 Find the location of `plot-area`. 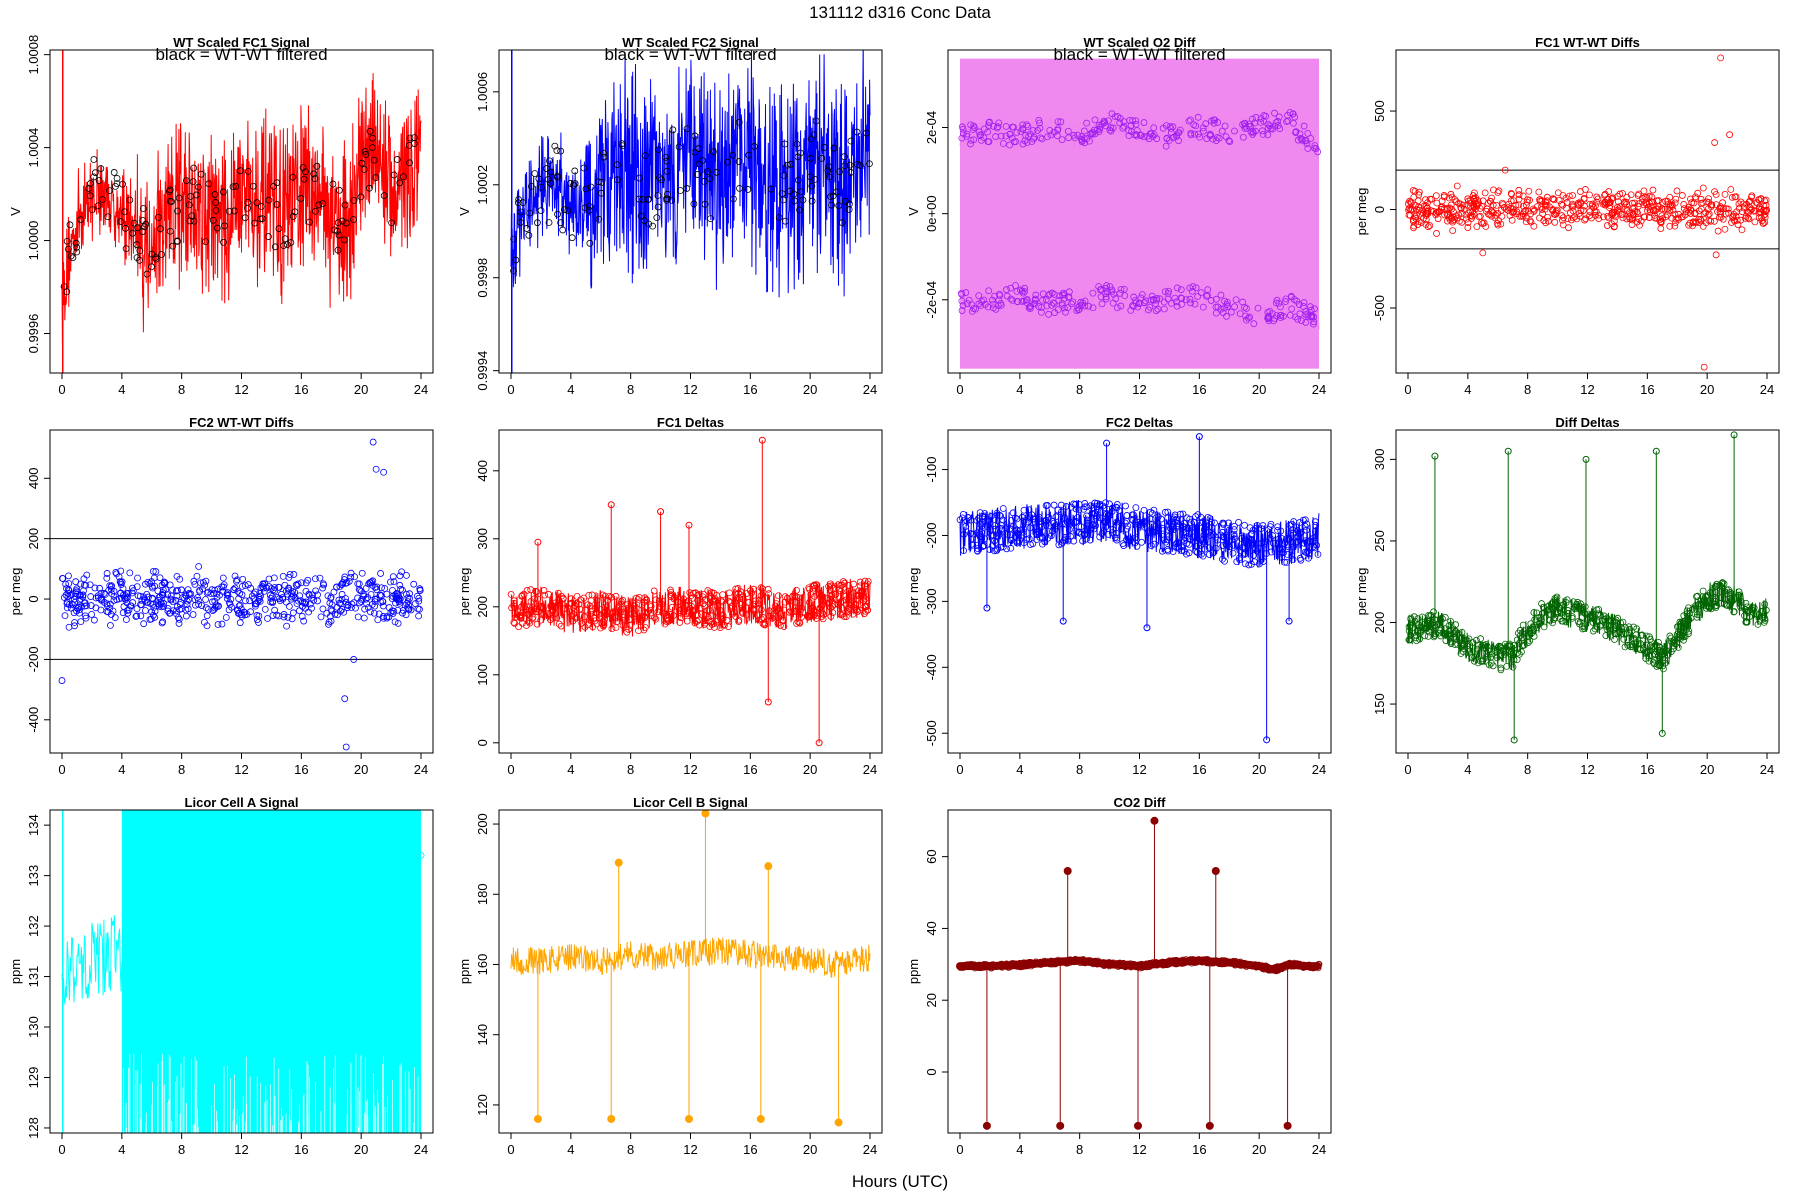

plot-area is located at coordinates (690, 968).